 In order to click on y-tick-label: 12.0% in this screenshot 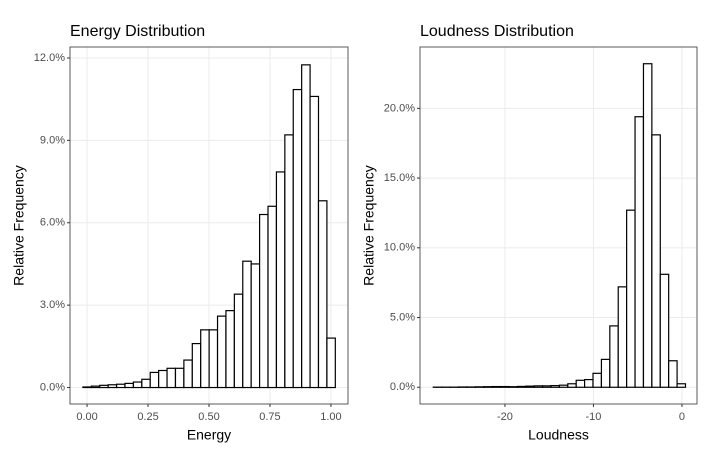, I will do `click(49, 58)`.